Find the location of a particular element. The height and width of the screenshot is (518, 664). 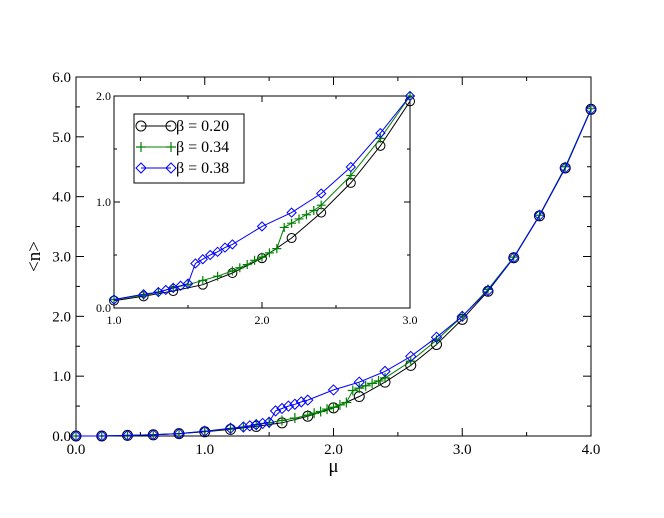

inset-y-tick-label: 2.0 is located at coordinates (103, 96).